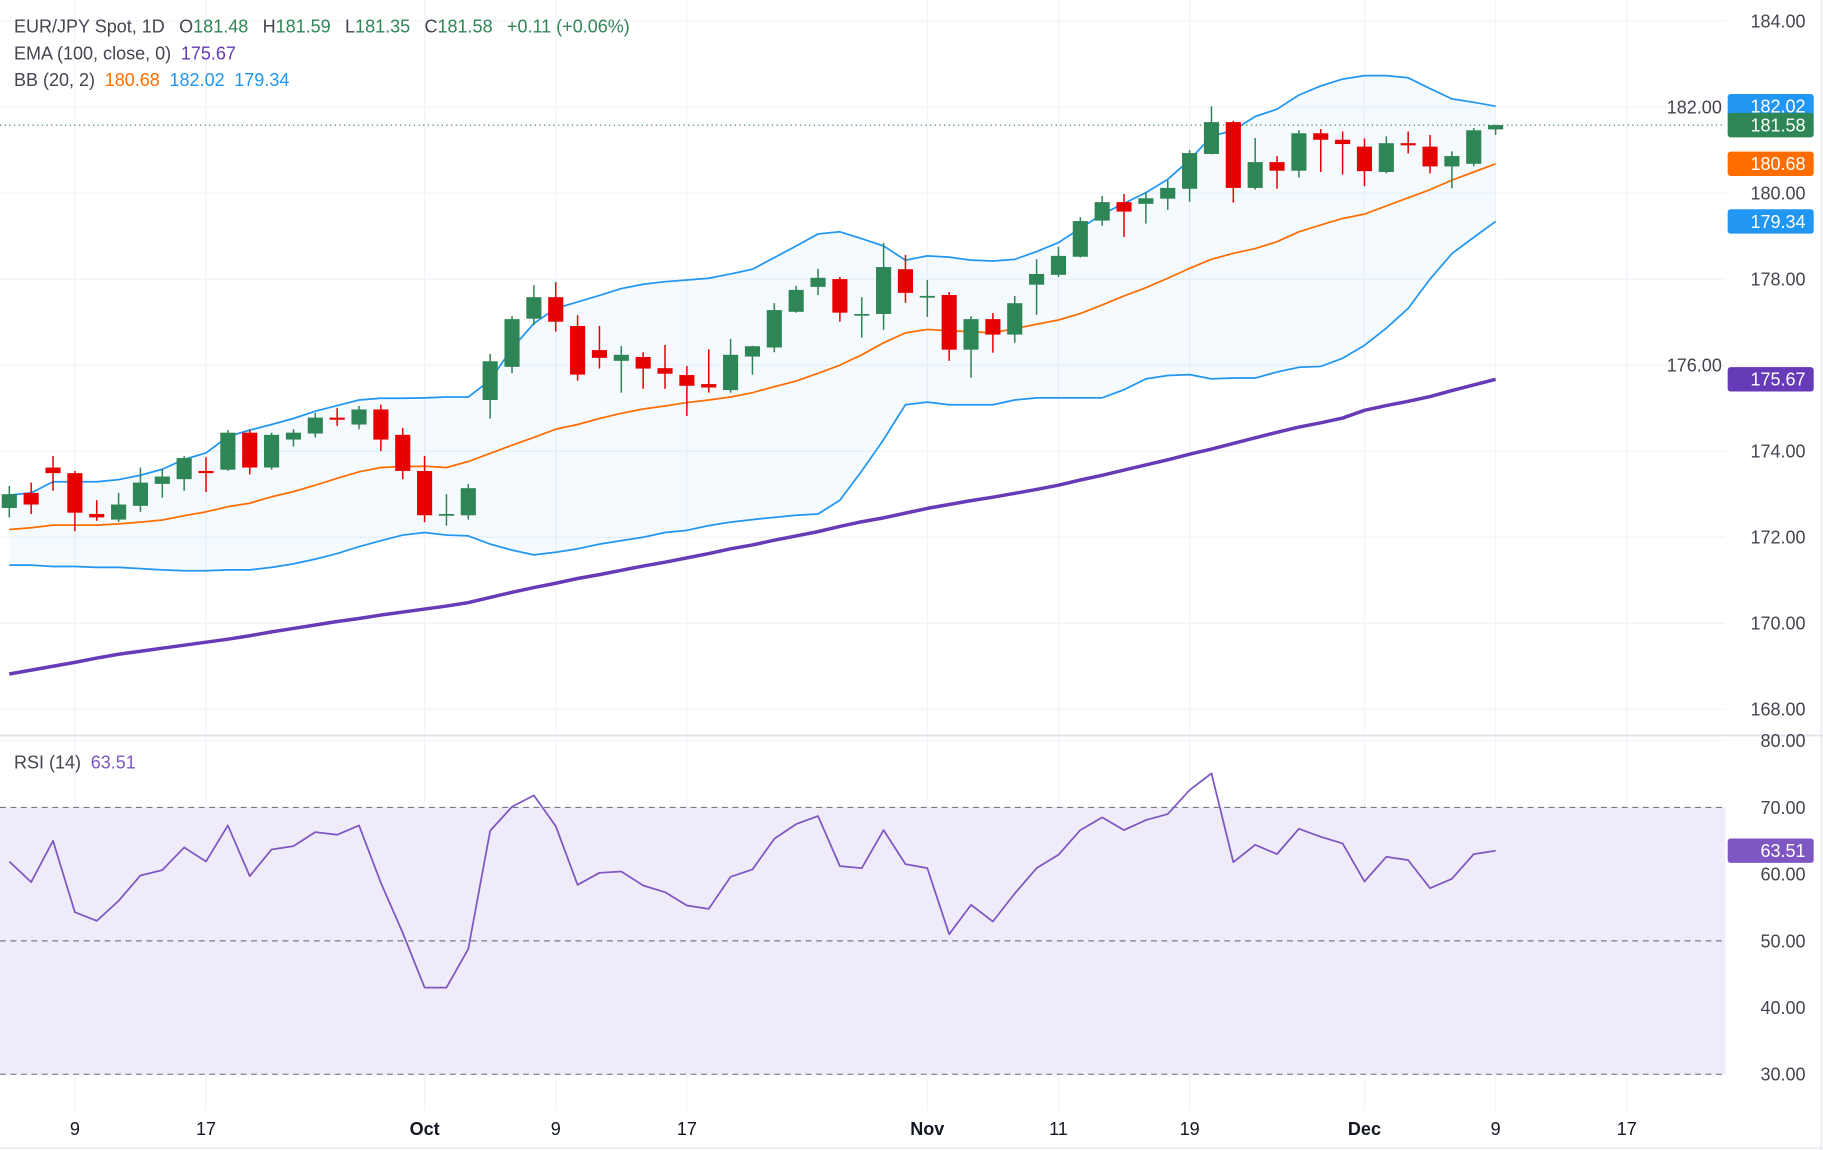  I want to click on bb-legend: BB (20, 2) 180.68 182.02 179.34, so click(151, 80).